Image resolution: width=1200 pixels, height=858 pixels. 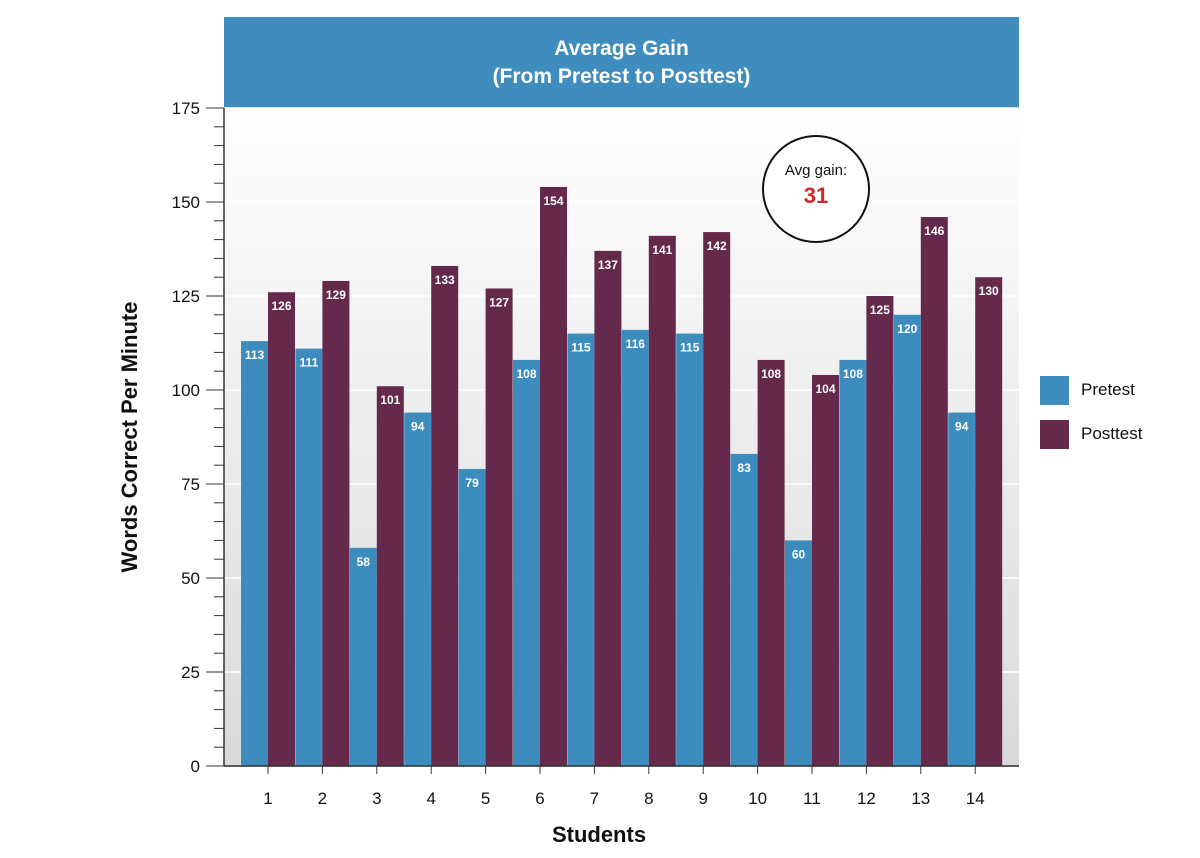 What do you see at coordinates (186, 296) in the screenshot?
I see `y-tick-label: 125` at bounding box center [186, 296].